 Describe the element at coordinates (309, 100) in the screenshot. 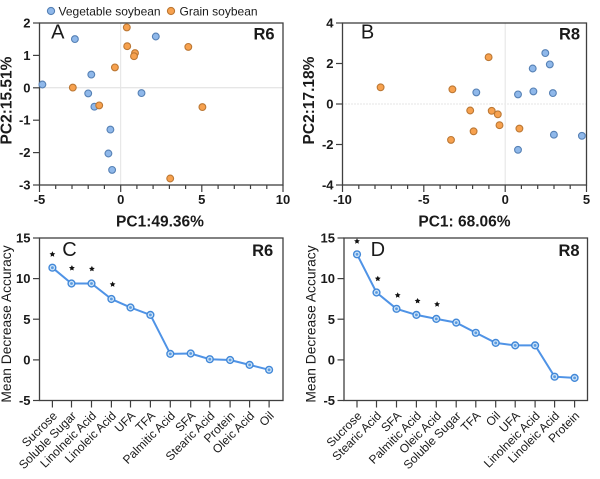

I see `svg-text: PC2:17.18%` at that location.